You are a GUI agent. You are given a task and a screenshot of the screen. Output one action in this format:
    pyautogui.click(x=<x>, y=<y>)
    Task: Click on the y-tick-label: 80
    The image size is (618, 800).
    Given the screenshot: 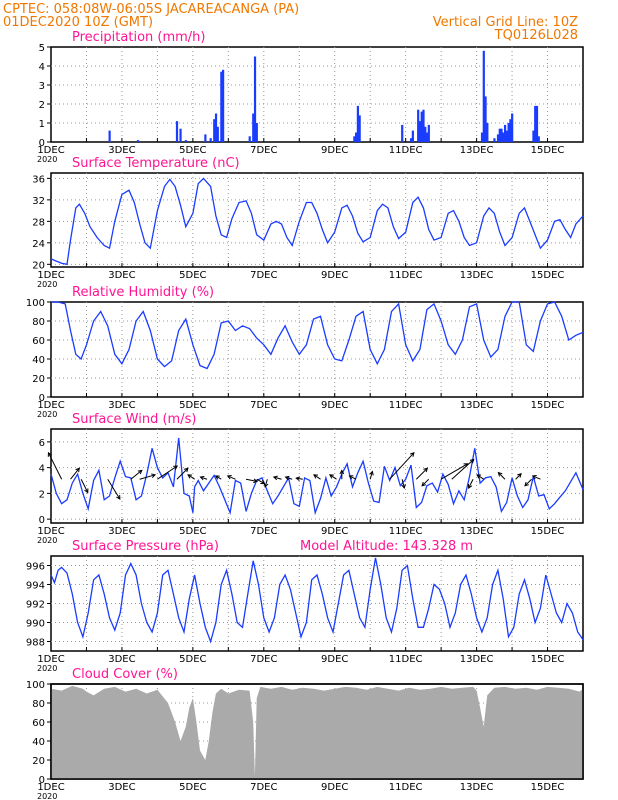 What is the action you would take?
    pyautogui.click(x=38, y=704)
    